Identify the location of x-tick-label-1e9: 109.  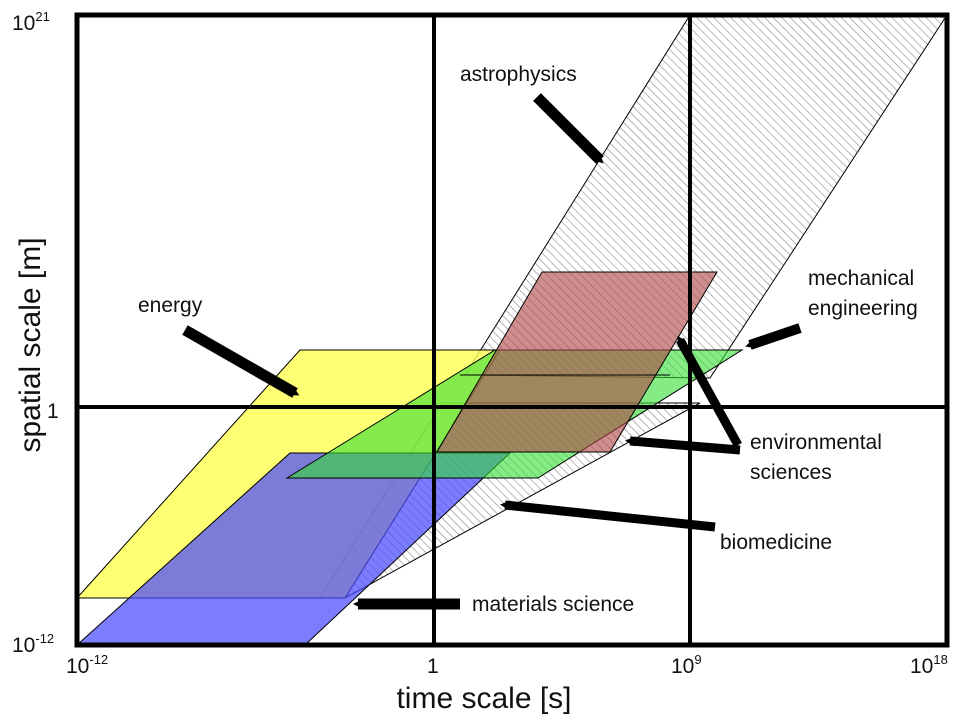
(686, 665).